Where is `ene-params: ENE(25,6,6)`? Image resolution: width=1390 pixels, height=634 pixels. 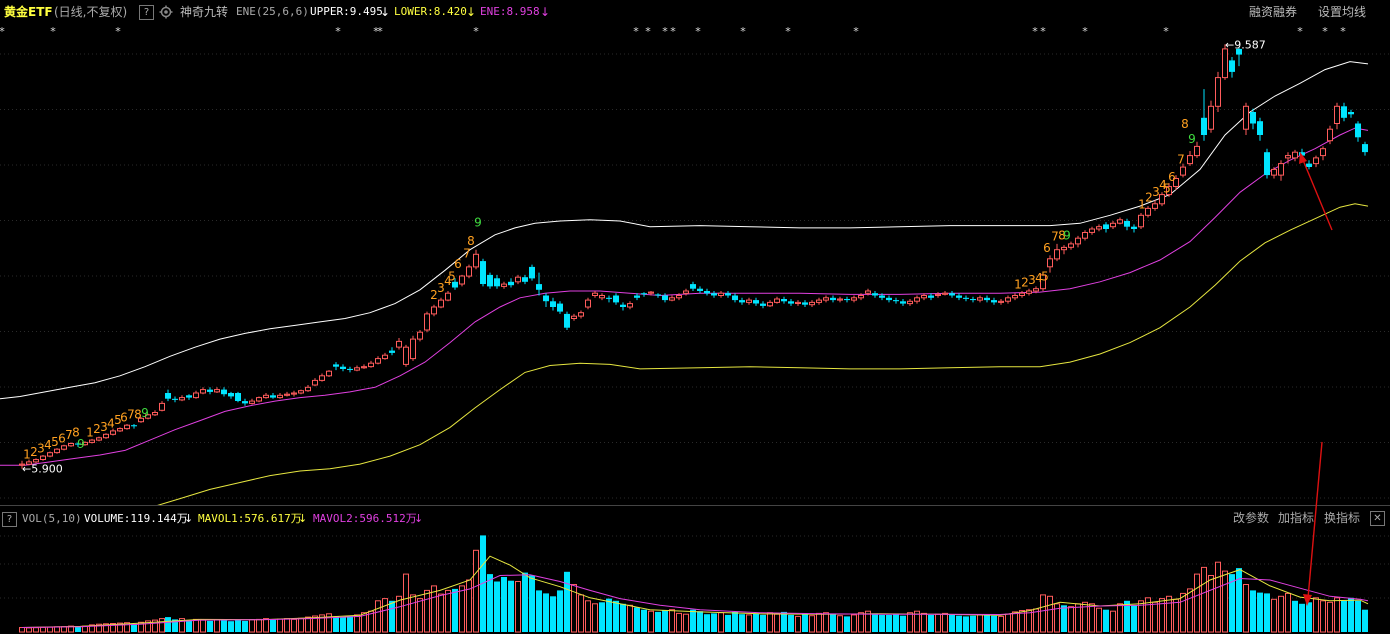 ene-params: ENE(25,6,6) is located at coordinates (272, 11).